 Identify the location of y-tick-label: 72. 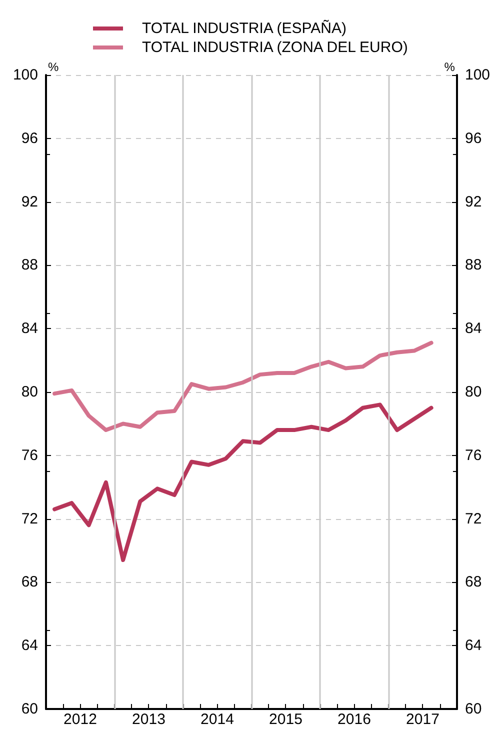
(29, 519).